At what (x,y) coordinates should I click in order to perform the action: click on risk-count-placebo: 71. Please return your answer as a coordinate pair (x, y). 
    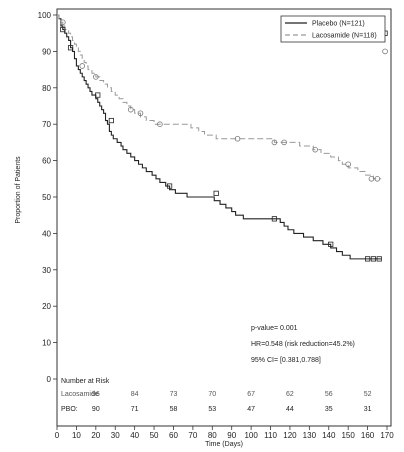
    Looking at the image, I should click on (135, 409).